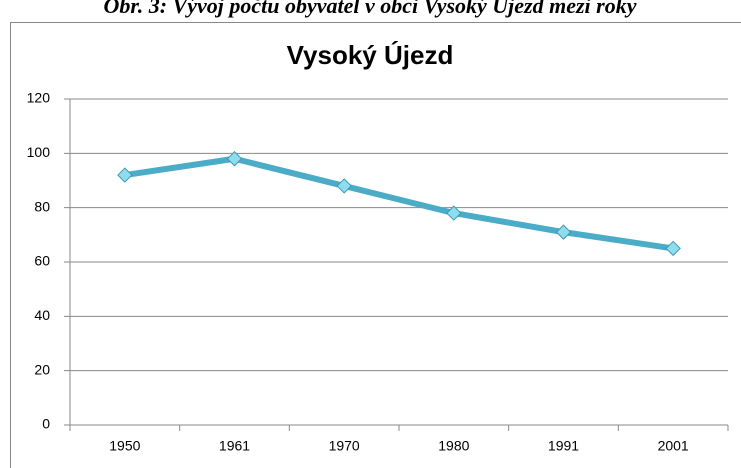  What do you see at coordinates (673, 446) in the screenshot?
I see `x-tick-label: 2001` at bounding box center [673, 446].